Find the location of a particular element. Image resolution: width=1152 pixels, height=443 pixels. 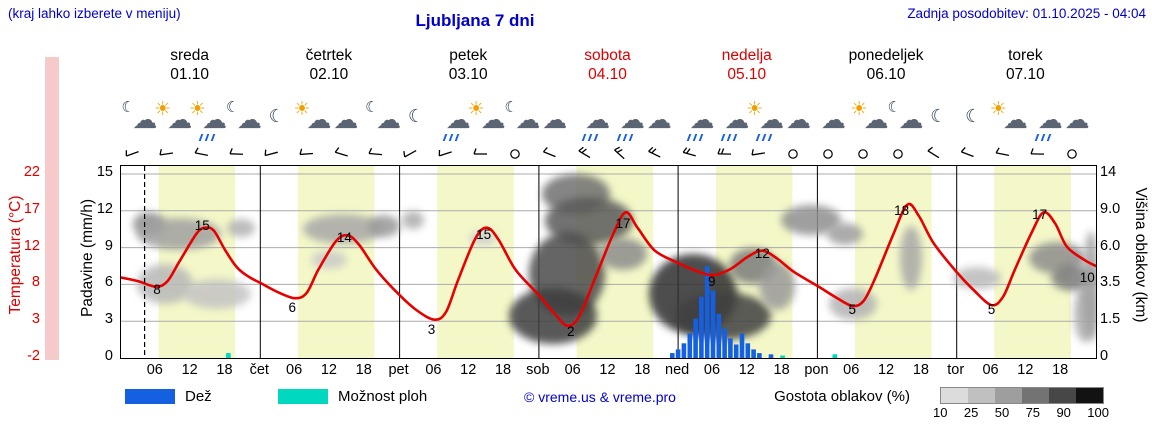

showers-legend-label: Možnost ploh is located at coordinates (383, 396).